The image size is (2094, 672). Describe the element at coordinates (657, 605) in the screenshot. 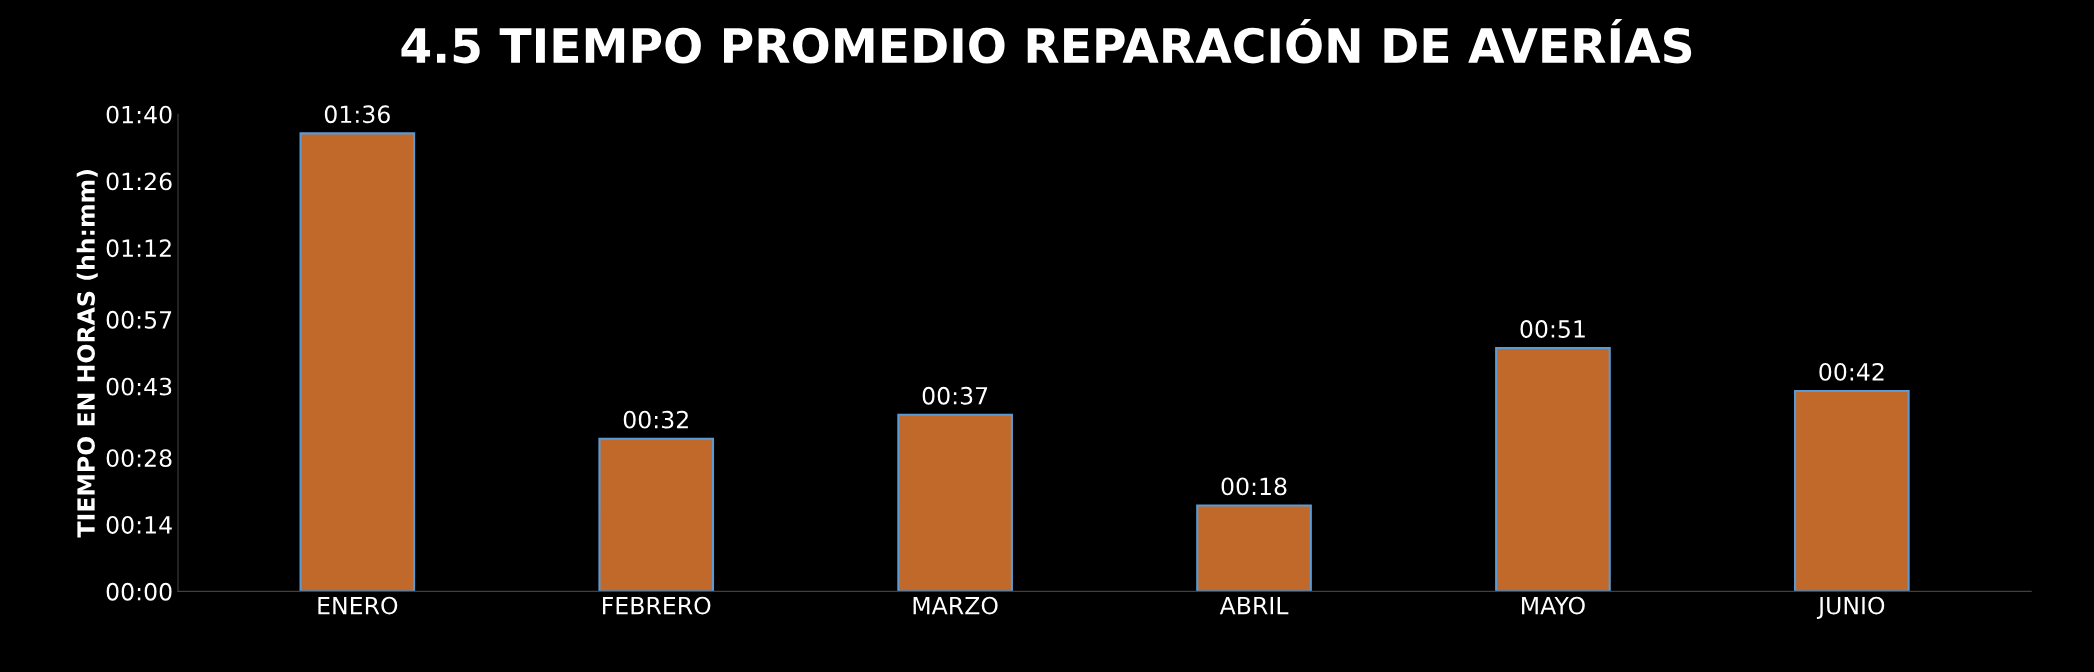

I see `x-tick-label: FEBRERO` at that location.